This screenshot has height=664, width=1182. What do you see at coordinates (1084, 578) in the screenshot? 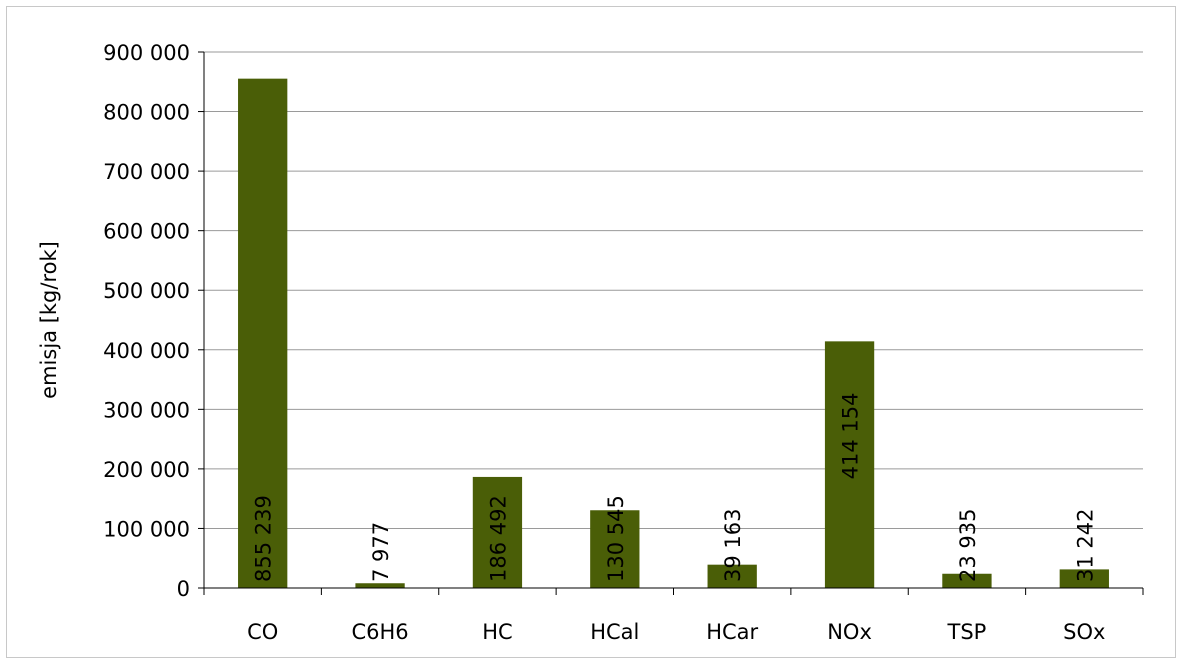
I see `bar-sox` at bounding box center [1084, 578].